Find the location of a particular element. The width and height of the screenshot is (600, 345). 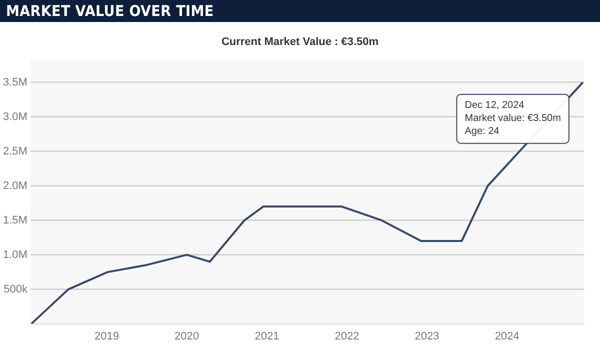

x-tick-label: 2019 is located at coordinates (106, 336).